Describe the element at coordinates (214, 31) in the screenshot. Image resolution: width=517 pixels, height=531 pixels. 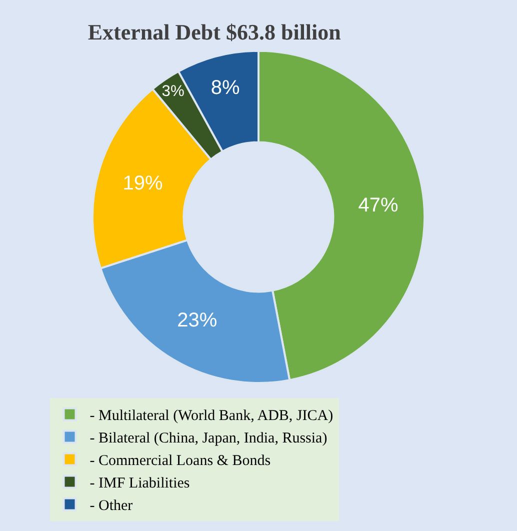
I see `chart-title: External Debt $63.8 billion` at that location.